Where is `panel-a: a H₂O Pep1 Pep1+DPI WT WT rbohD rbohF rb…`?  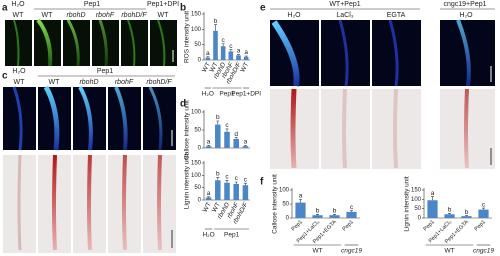 panel-a: a H₂O Pep1 Pep1+DPI WT WT rbohD rbohF rb… is located at coordinates (90, 34).